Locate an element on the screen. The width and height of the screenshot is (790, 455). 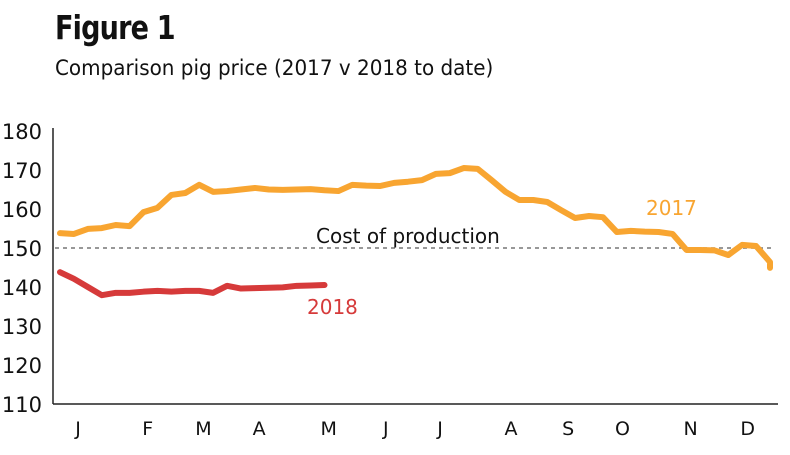
x-tick-label: D is located at coordinates (747, 429).